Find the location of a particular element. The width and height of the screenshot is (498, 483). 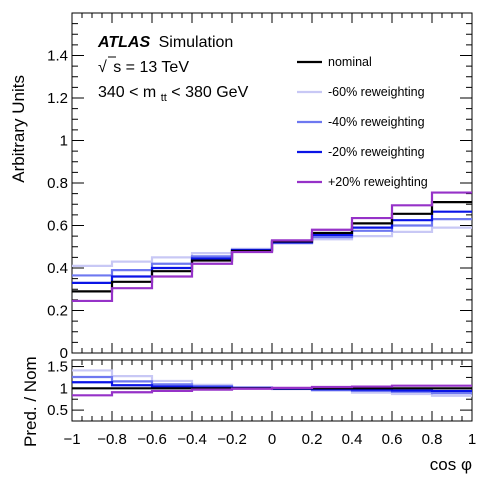

main-y-tick-label: 1.2 is located at coordinates (57, 98).